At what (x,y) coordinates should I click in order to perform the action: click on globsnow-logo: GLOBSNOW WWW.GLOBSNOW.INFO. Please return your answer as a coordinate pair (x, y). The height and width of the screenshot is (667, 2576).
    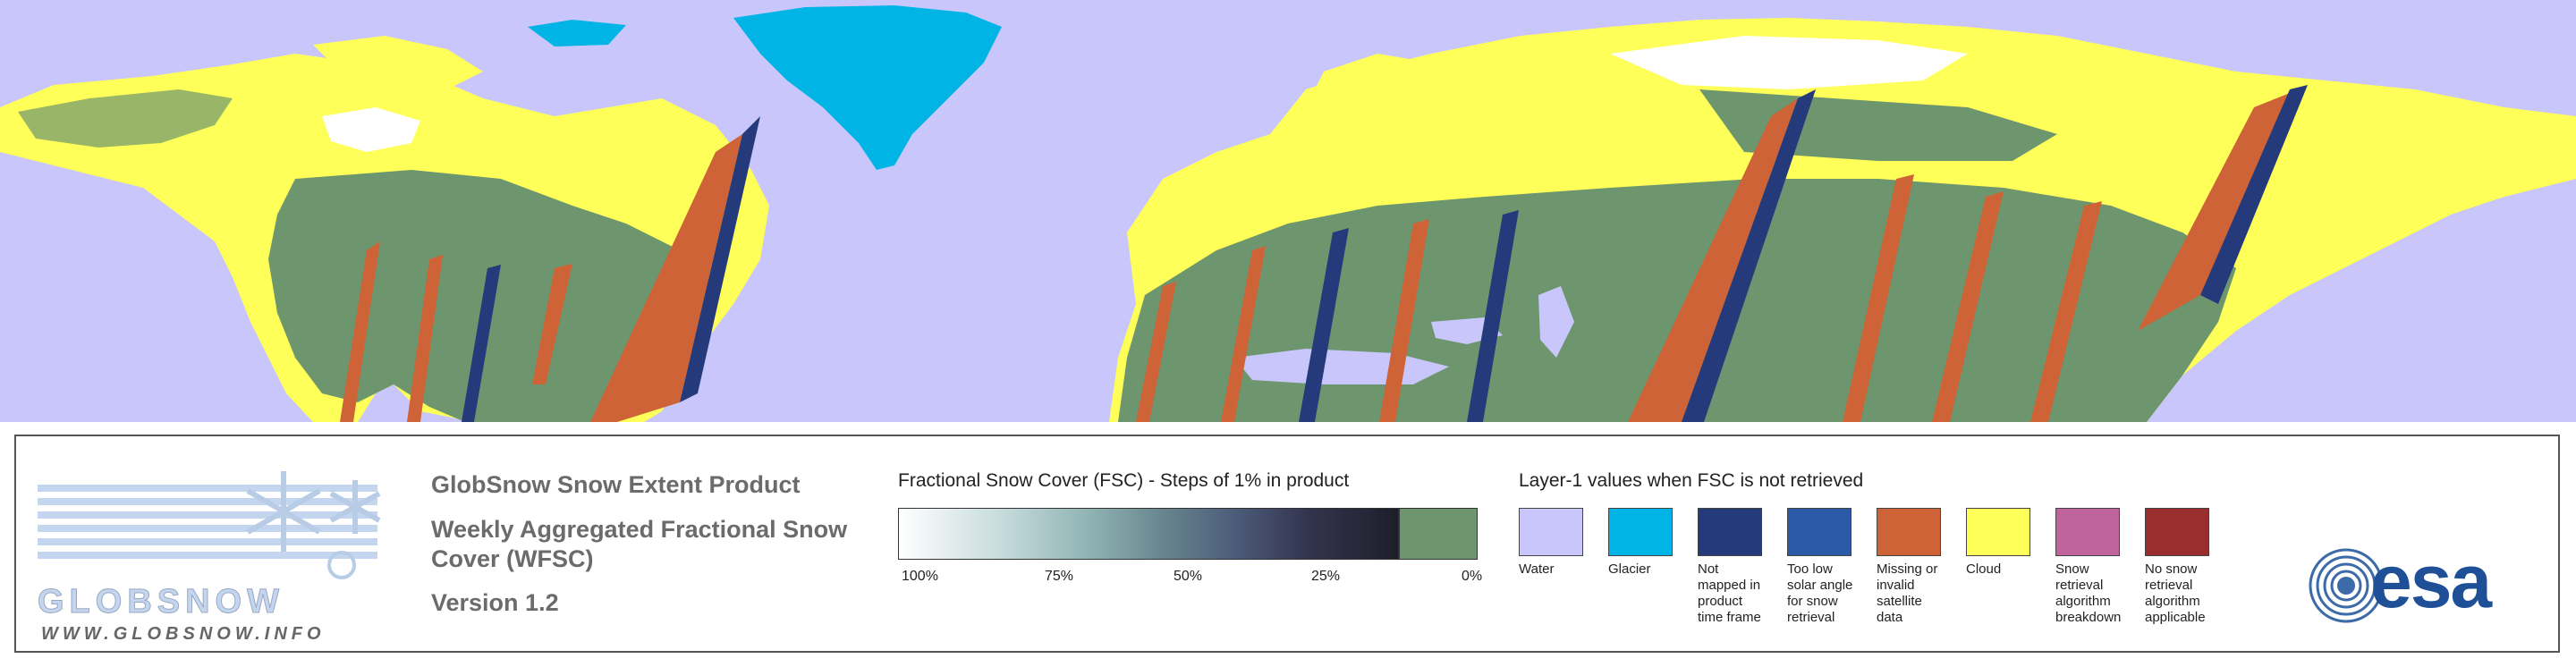
    Looking at the image, I should click on (221, 547).